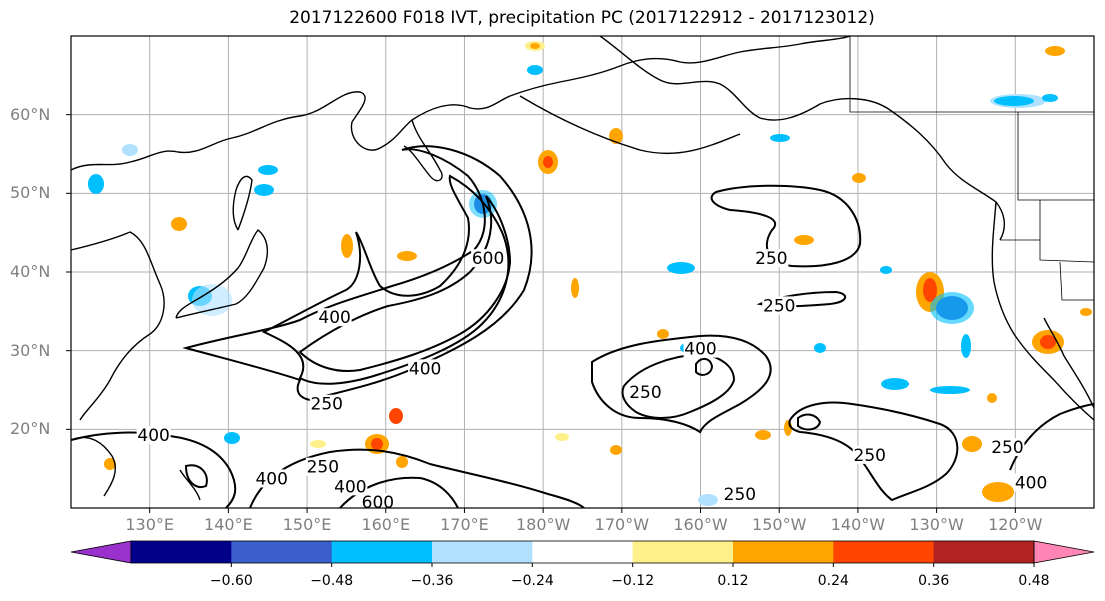 The width and height of the screenshot is (1105, 601). I want to click on colorbar-tick-label: 0.36, so click(934, 581).